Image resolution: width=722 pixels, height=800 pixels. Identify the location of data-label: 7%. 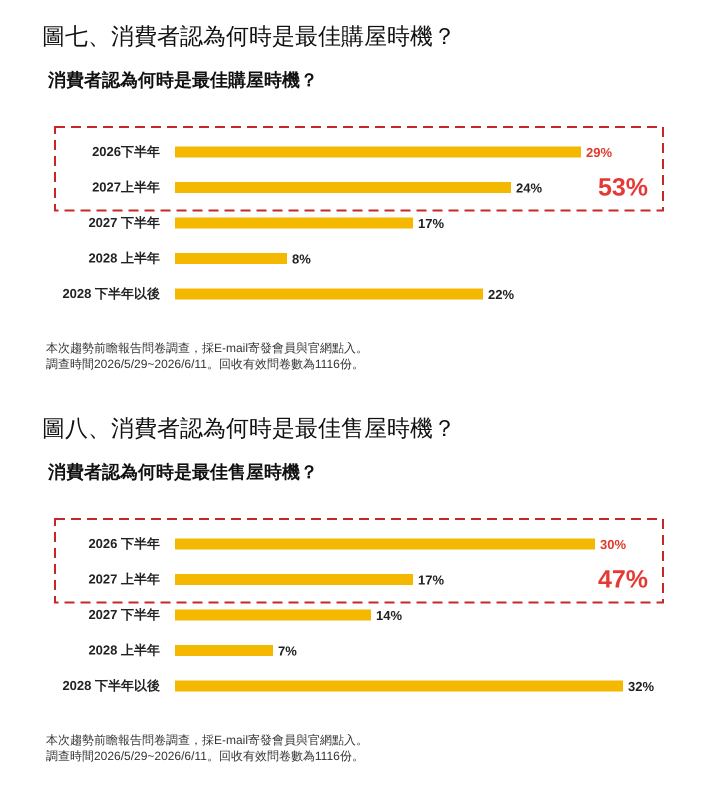
(288, 651).